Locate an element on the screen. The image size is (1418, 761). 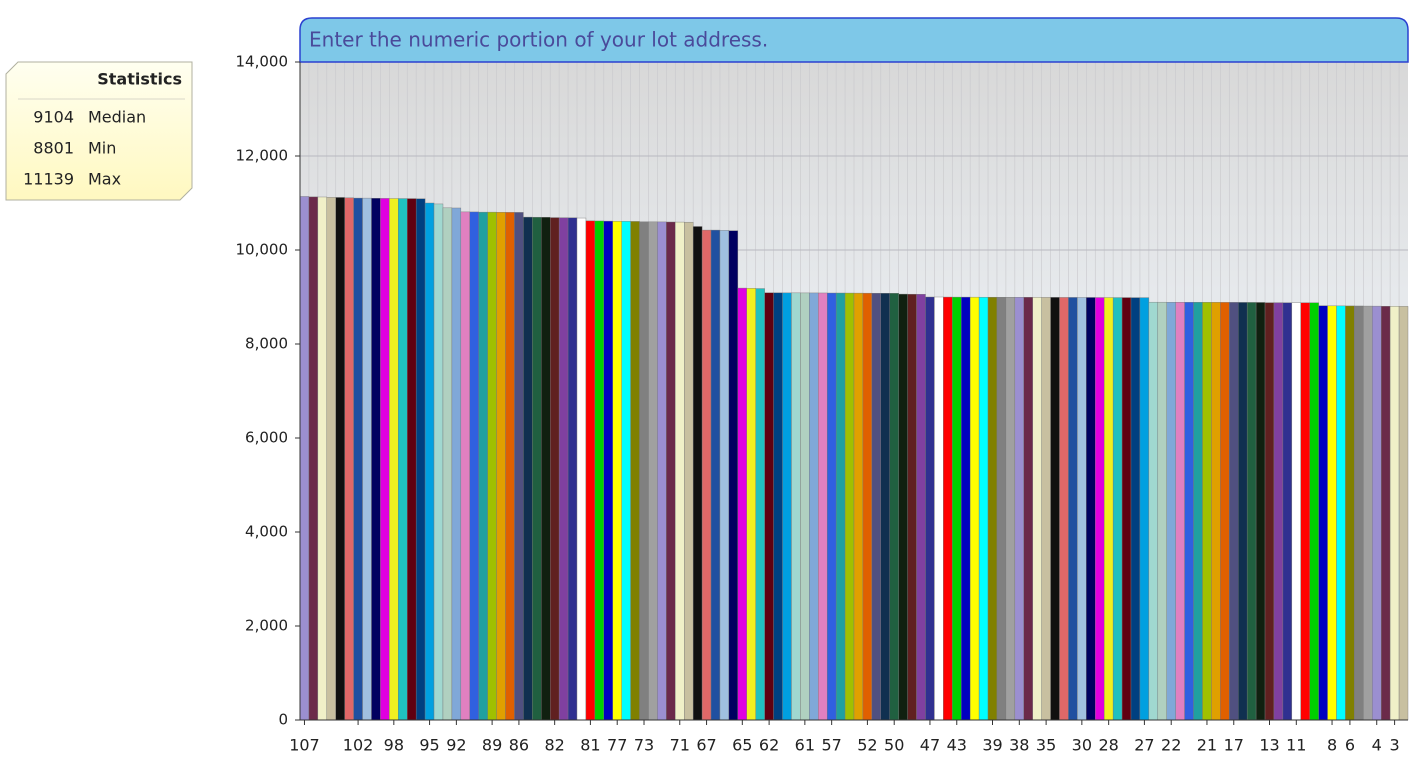
x-tick-label: 43 is located at coordinates (957, 745).